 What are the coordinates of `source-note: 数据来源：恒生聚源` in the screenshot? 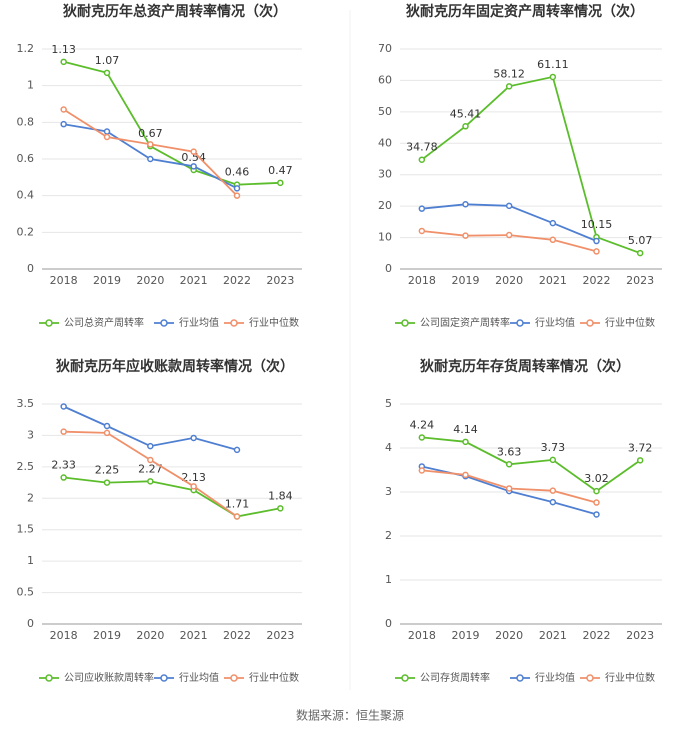 It's located at (350, 715).